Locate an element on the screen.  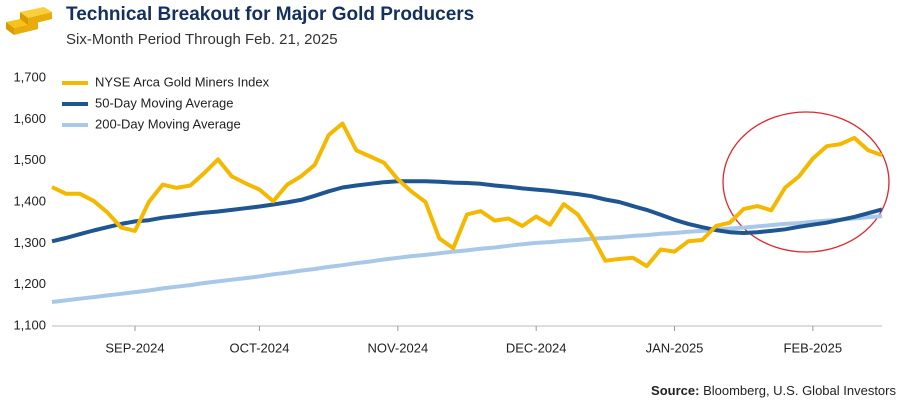
y-tick-label: 1,500 is located at coordinates (29, 159).